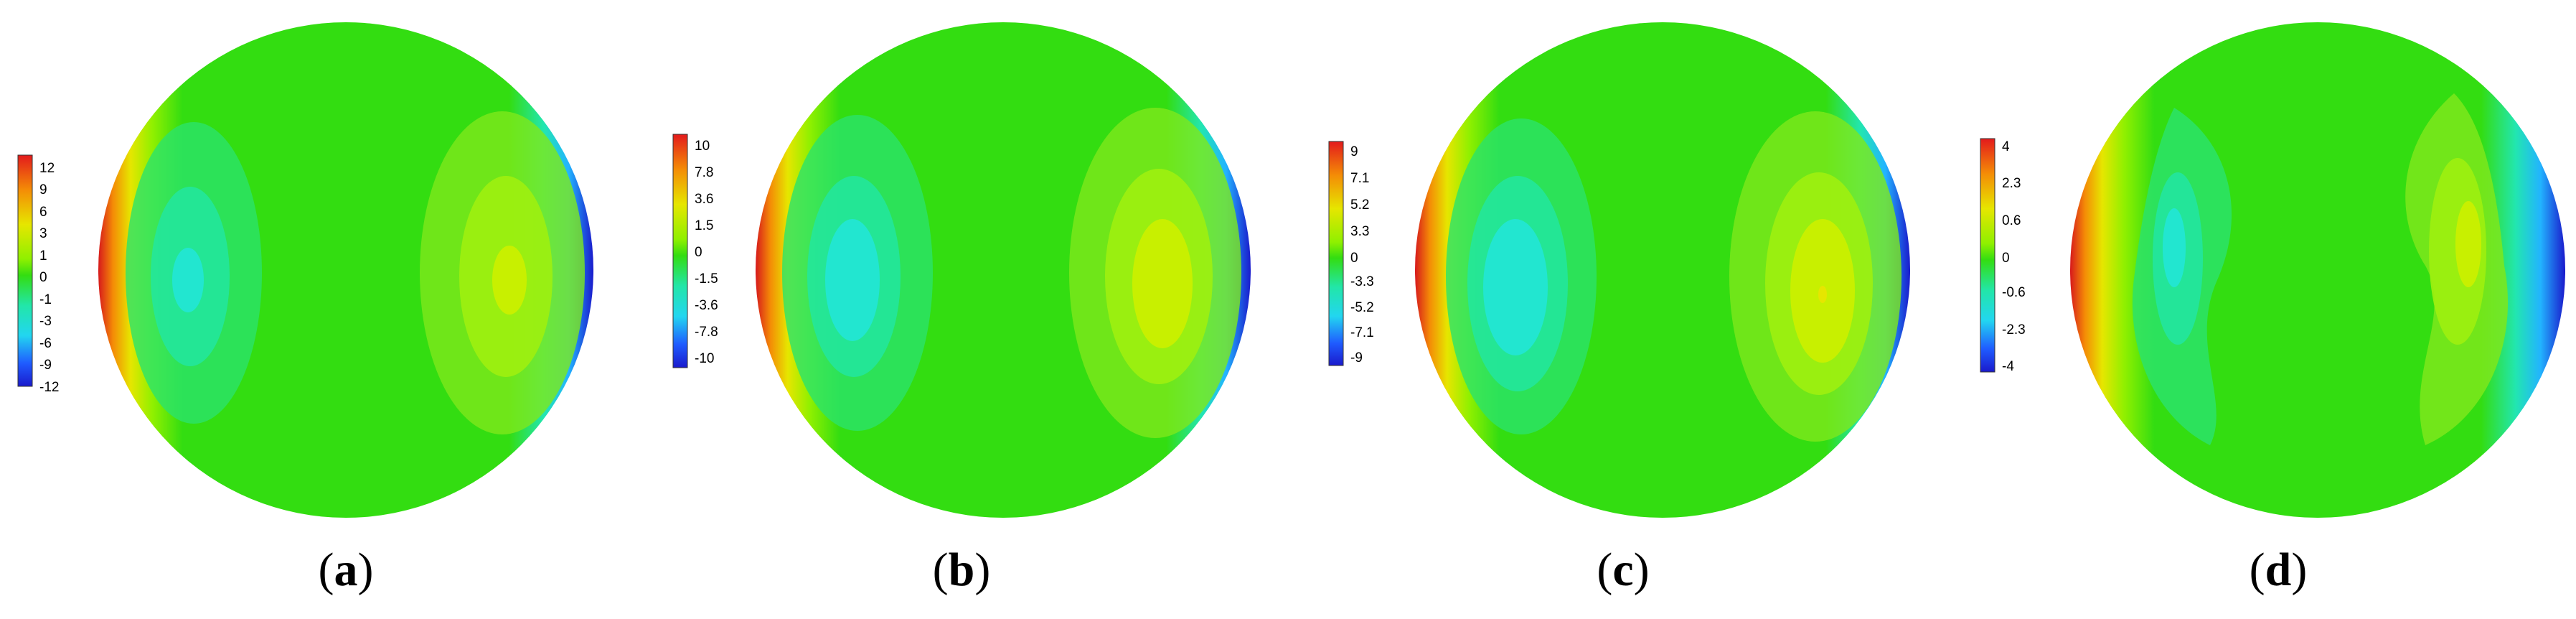 The height and width of the screenshot is (619, 2576). Describe the element at coordinates (1362, 255) in the screenshot. I see `colorbar-ticks-c: 9 7.1 5.2 3.3 0 -3.3 -5.2 -7.1 -9` at that location.